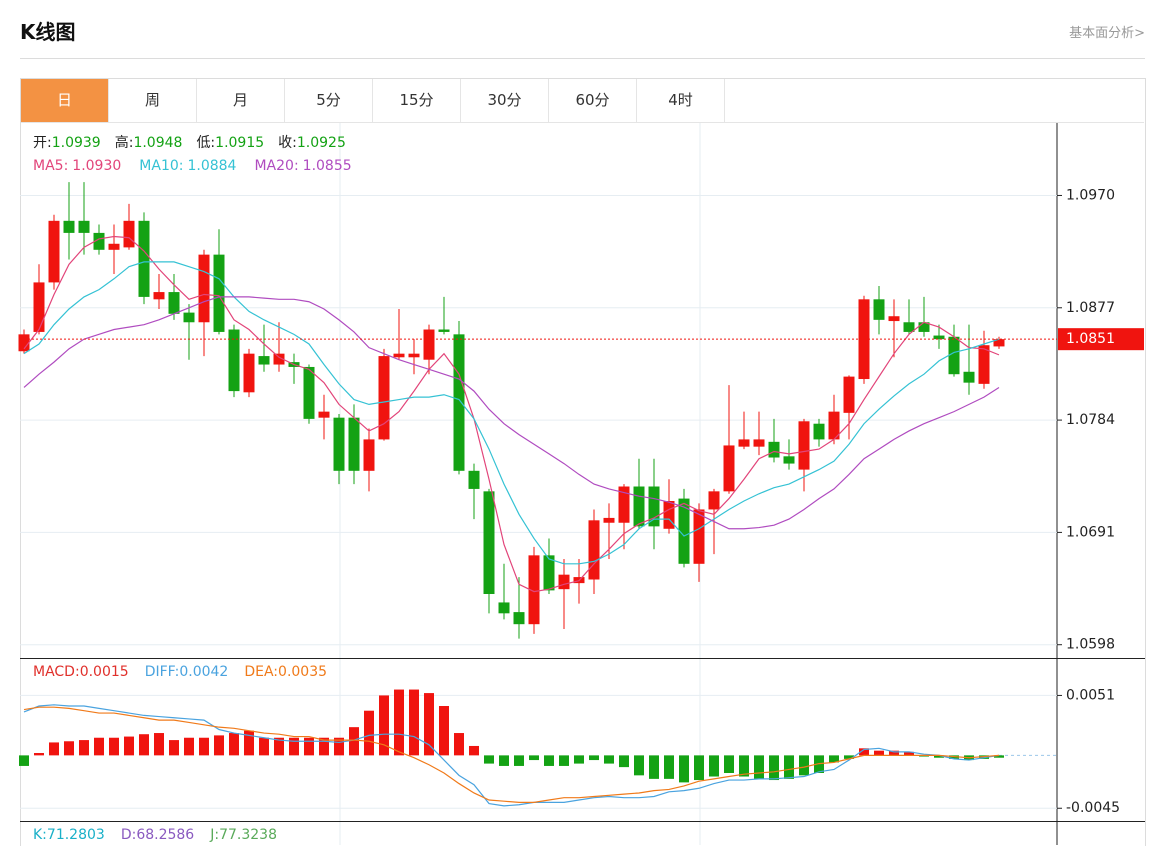  What do you see at coordinates (1090, 308) in the screenshot?
I see `y-tick-label: 1.0877` at bounding box center [1090, 308].